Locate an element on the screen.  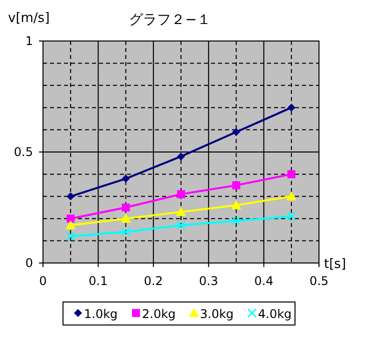
y-tick-label: 1 is located at coordinates (29, 41).